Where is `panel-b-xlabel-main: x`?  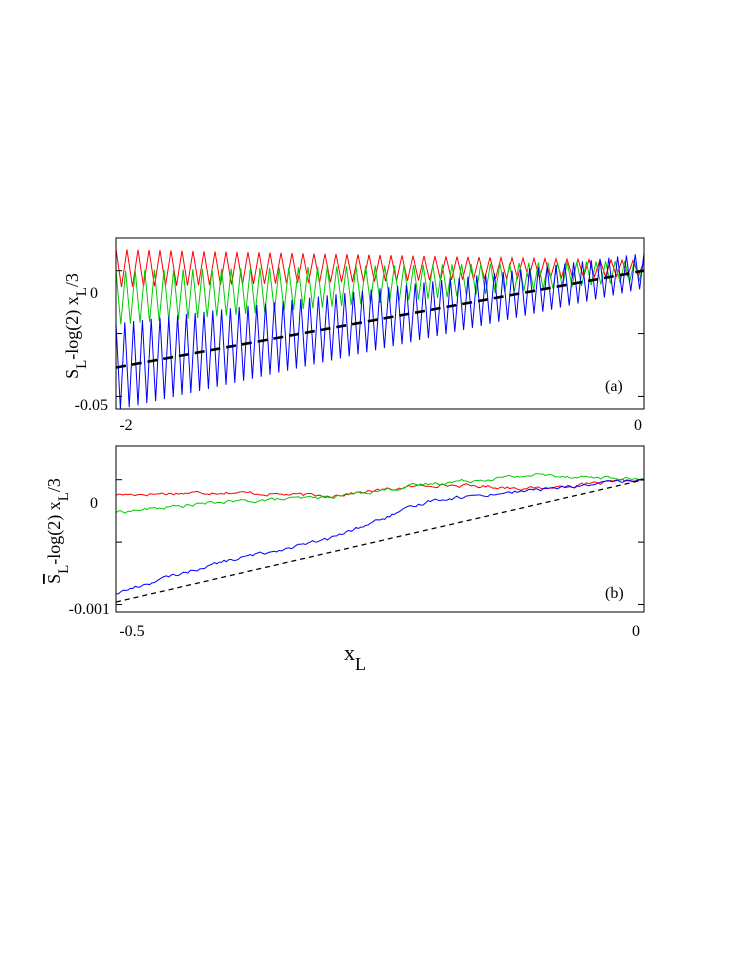 panel-b-xlabel-main: x is located at coordinates (349, 652).